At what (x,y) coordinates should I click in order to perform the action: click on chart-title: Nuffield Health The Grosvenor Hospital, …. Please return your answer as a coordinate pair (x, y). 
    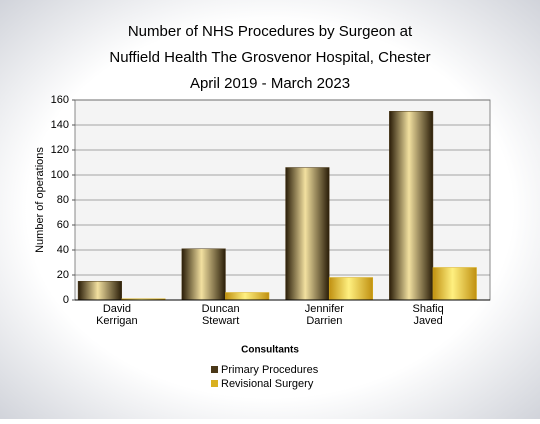
    Looking at the image, I should click on (269, 57).